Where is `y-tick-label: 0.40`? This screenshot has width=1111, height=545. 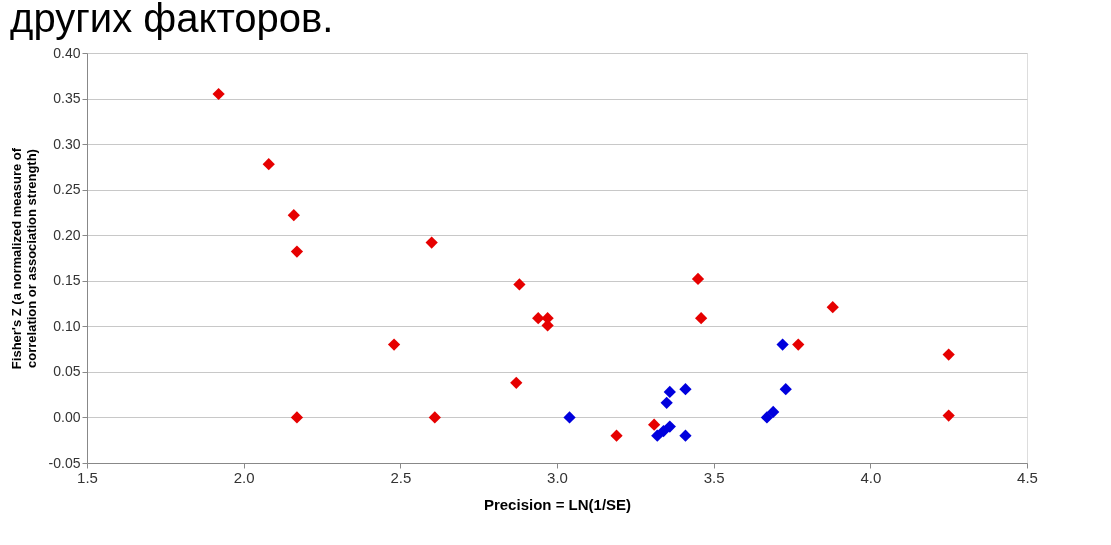 y-tick-label: 0.40 is located at coordinates (67, 52).